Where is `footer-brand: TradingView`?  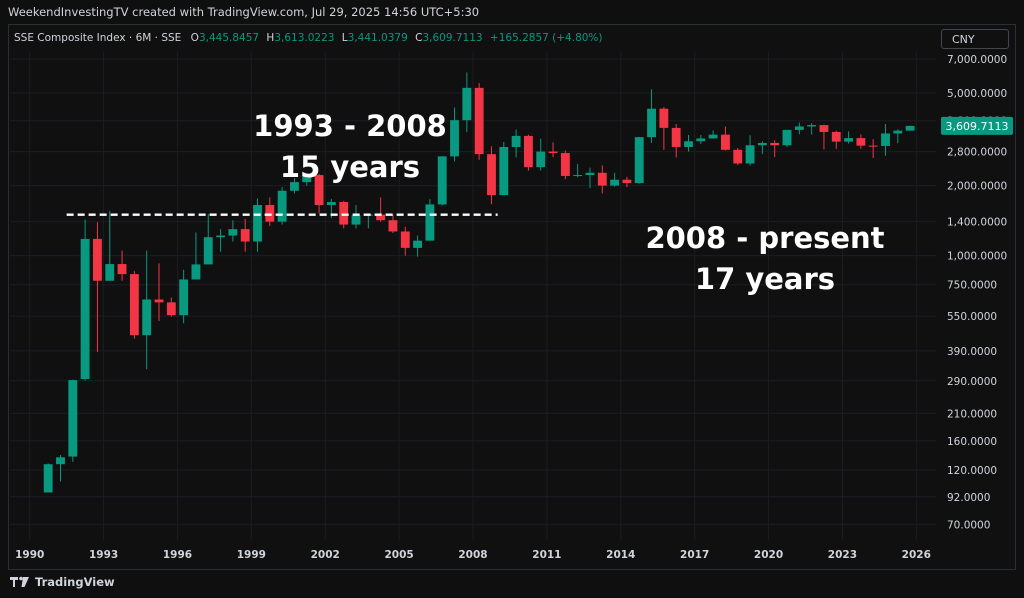 footer-brand: TradingView is located at coordinates (62, 582).